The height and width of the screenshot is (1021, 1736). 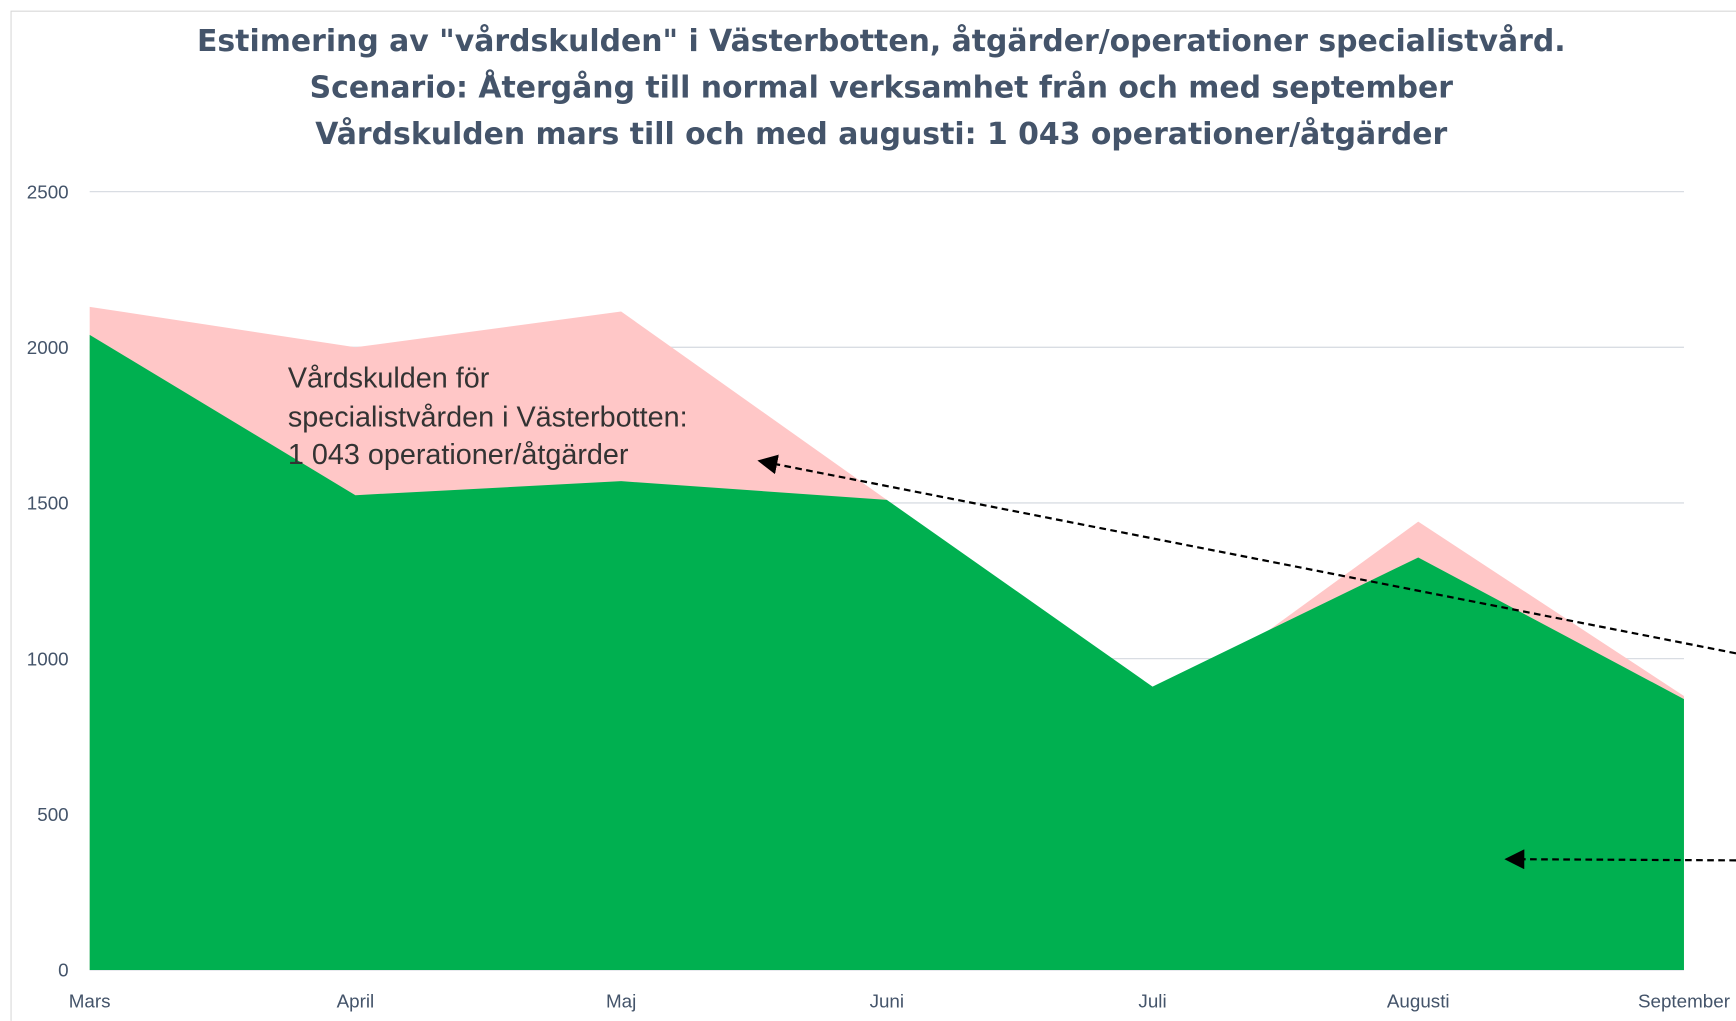 I want to click on y-tick-label: 500, so click(x=52, y=814).